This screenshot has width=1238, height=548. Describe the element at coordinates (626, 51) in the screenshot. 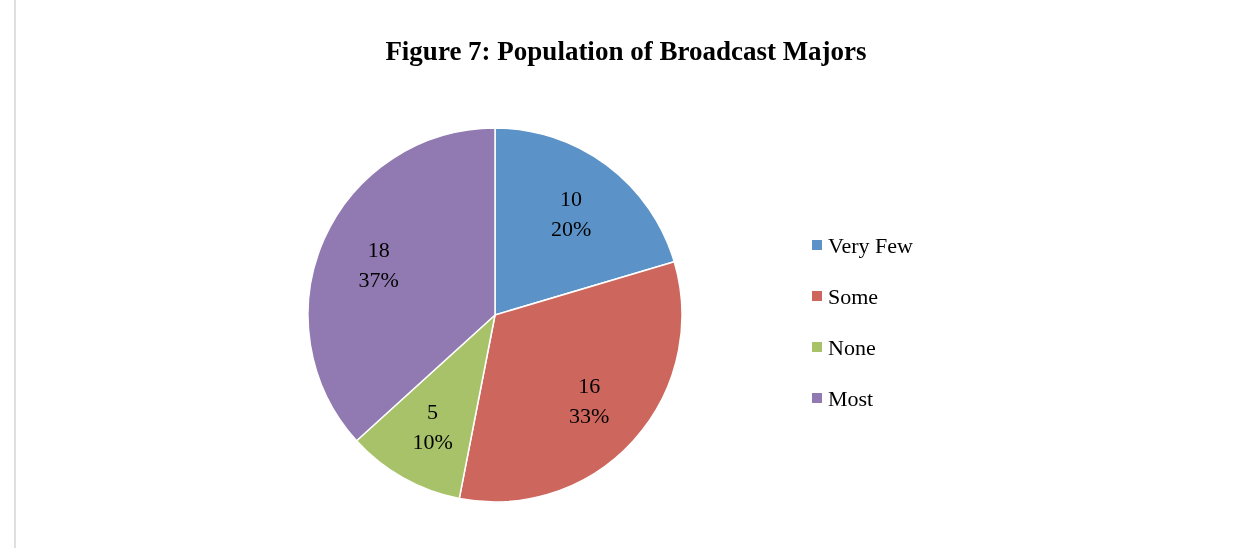

I see `chart-title: Figure 7: Population of Broadcast Majors` at that location.